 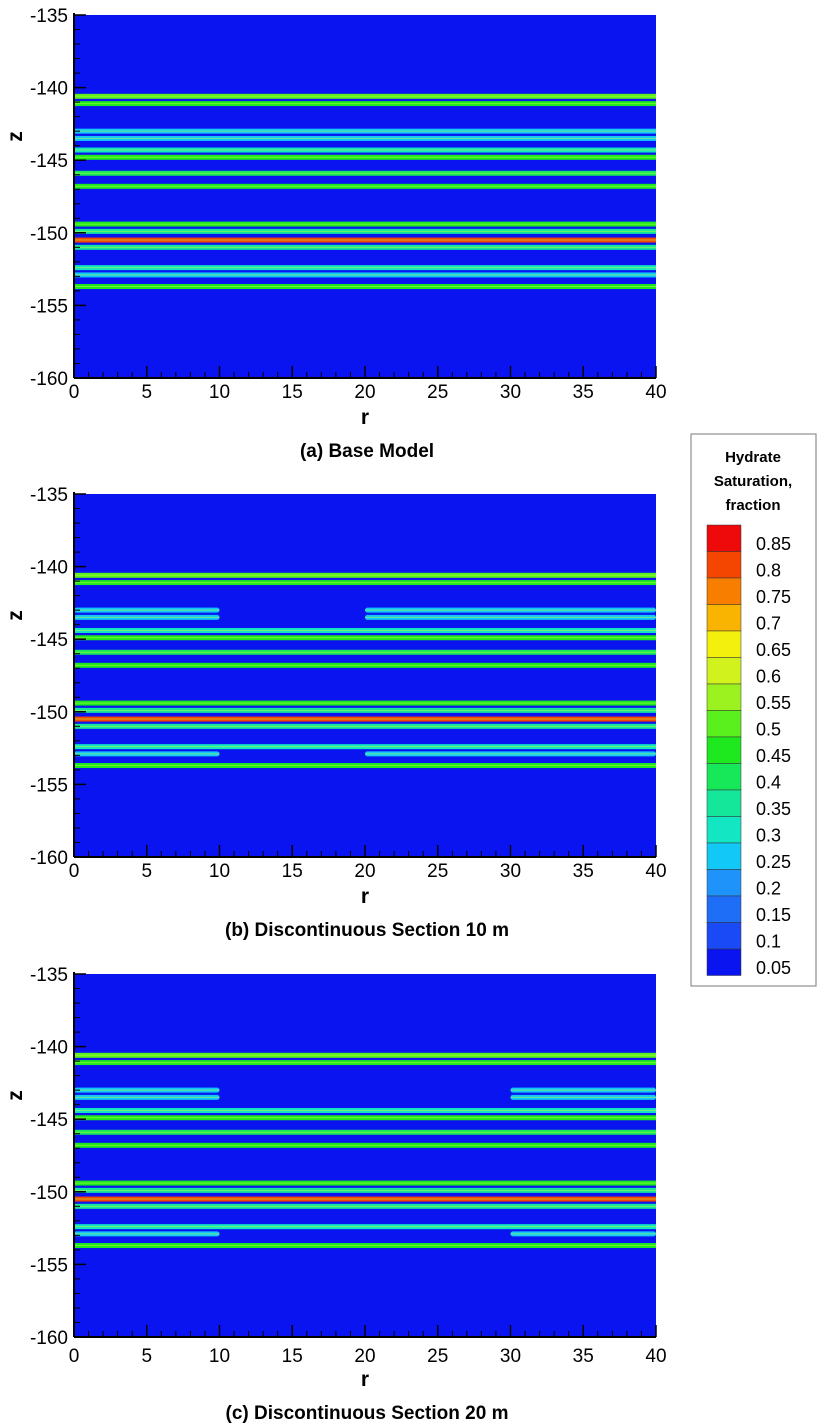 What do you see at coordinates (768, 571) in the screenshot?
I see `legend-level-label: 0.8` at bounding box center [768, 571].